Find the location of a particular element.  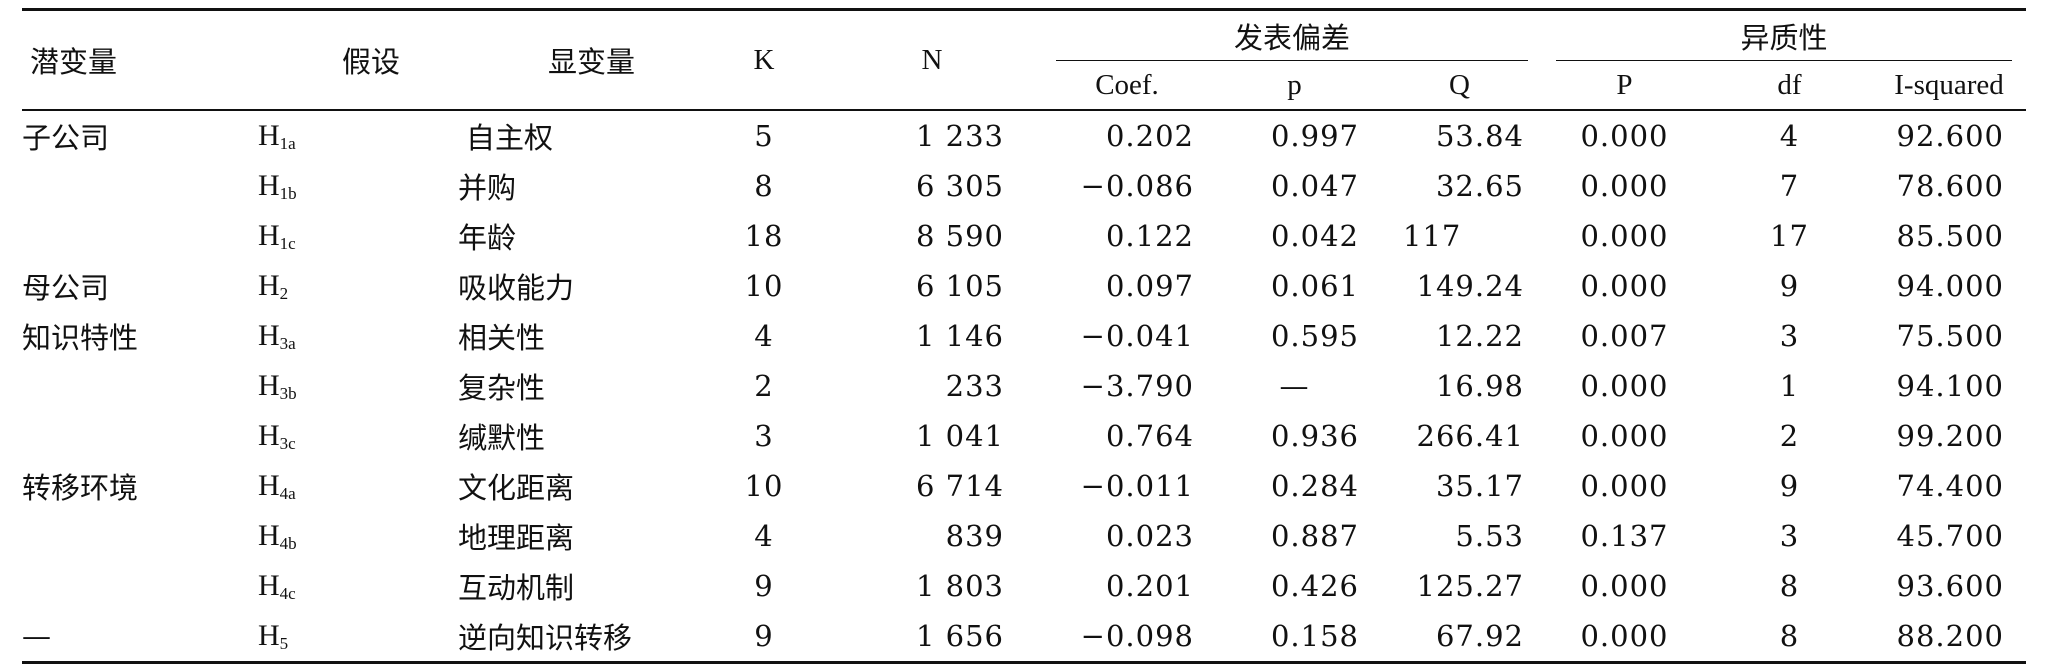

cell-P: 0.137 is located at coordinates (1624, 536).